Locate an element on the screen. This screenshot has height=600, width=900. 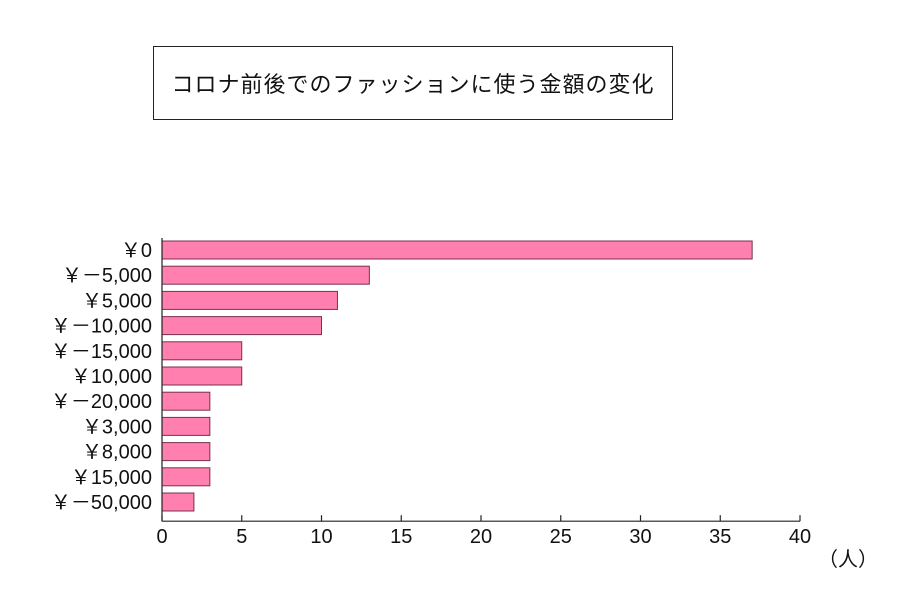
x-tick-label-5: 25 is located at coordinates (561, 537).